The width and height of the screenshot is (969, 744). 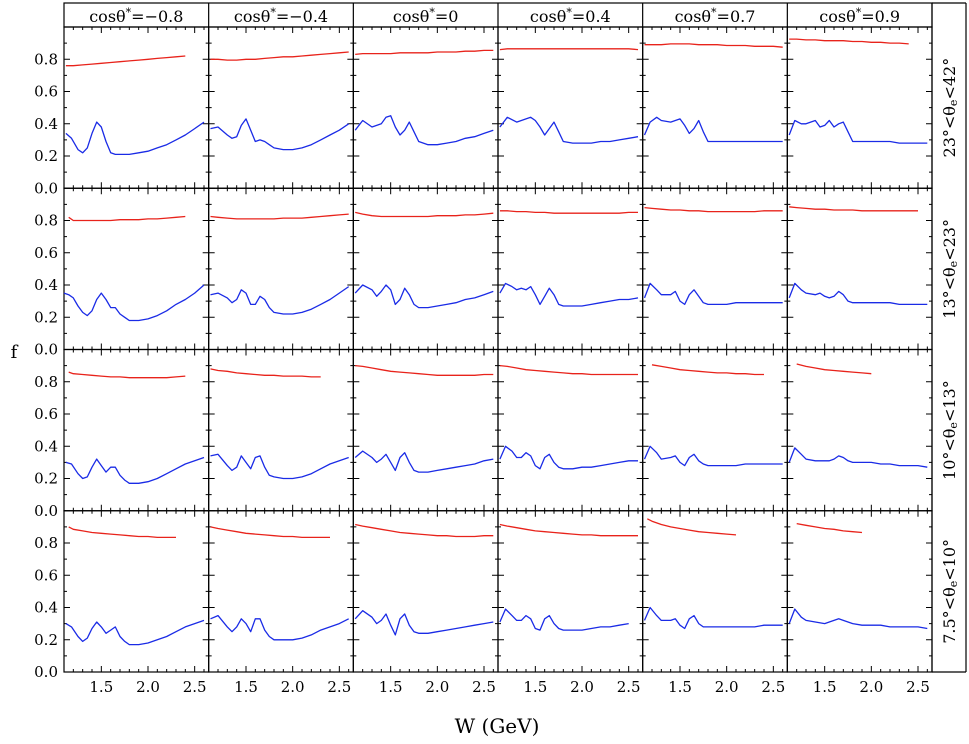 I want to click on x-axis-label: W (GeV), so click(x=497, y=726).